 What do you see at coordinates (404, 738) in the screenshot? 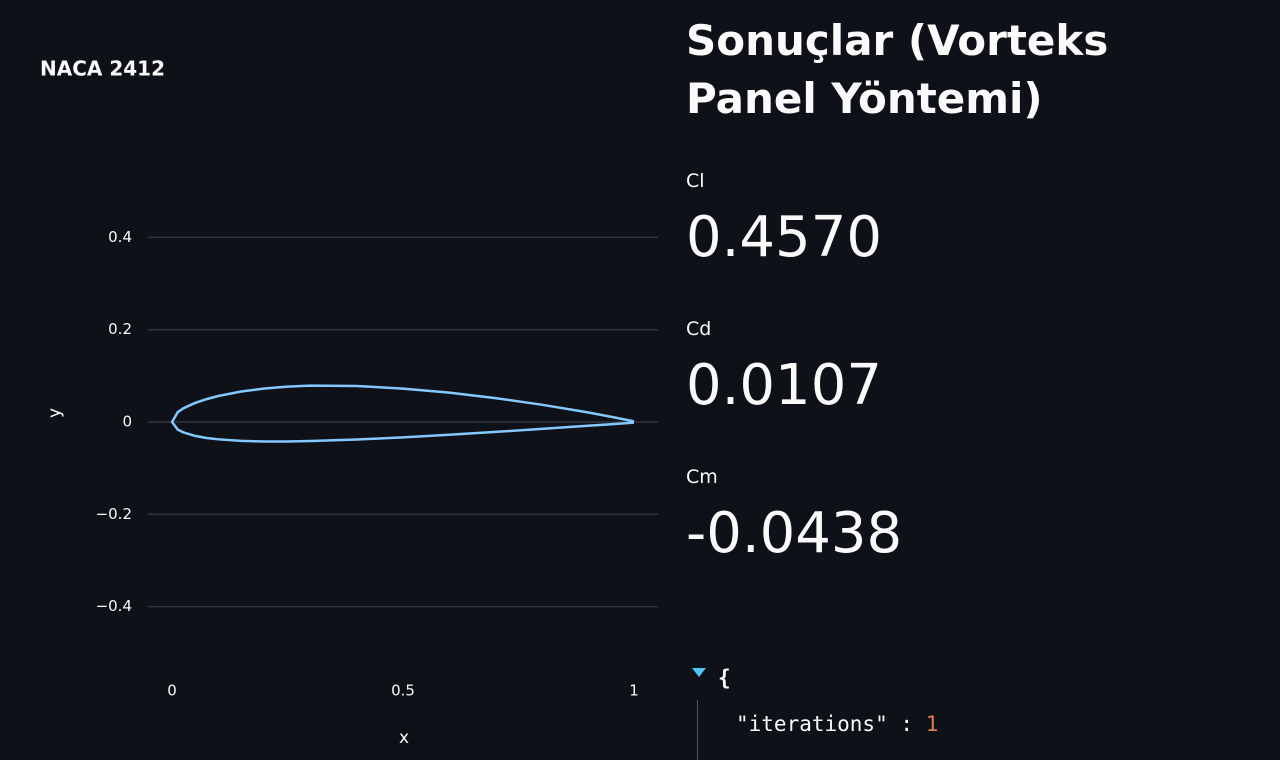
I see `x-axis-title: x` at bounding box center [404, 738].